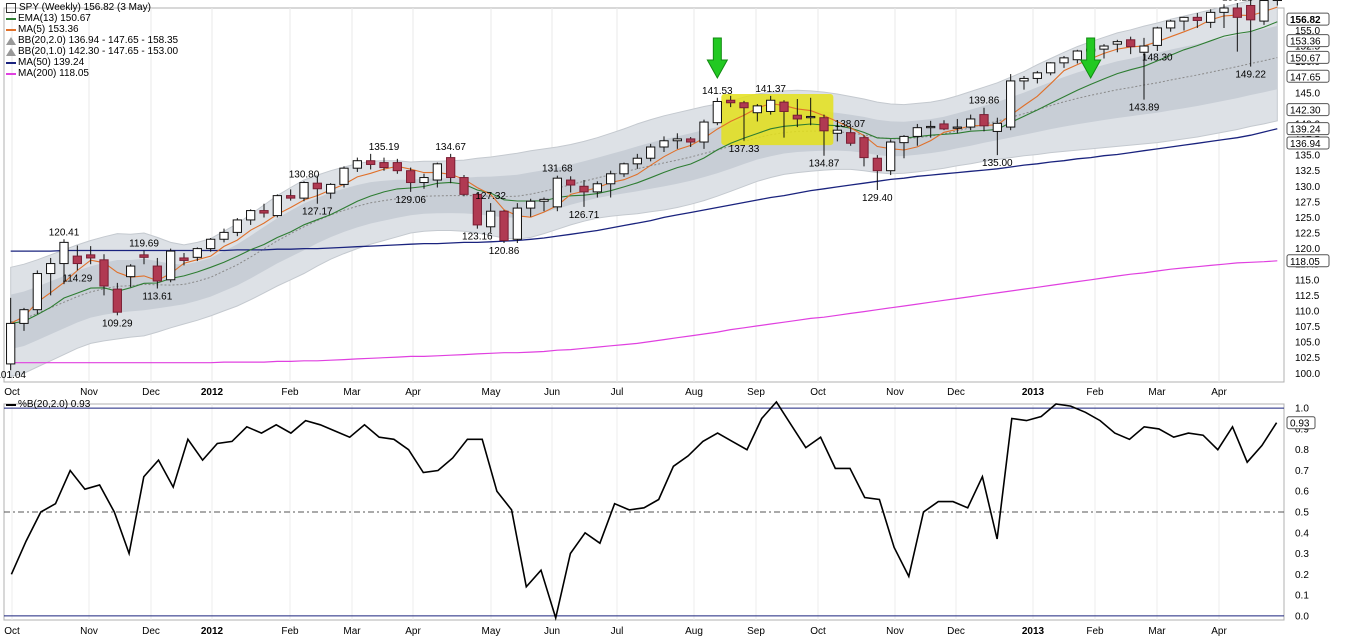 This screenshot has width=1359, height=641. I want to click on x-axis-label: Feb, so click(1095, 392).